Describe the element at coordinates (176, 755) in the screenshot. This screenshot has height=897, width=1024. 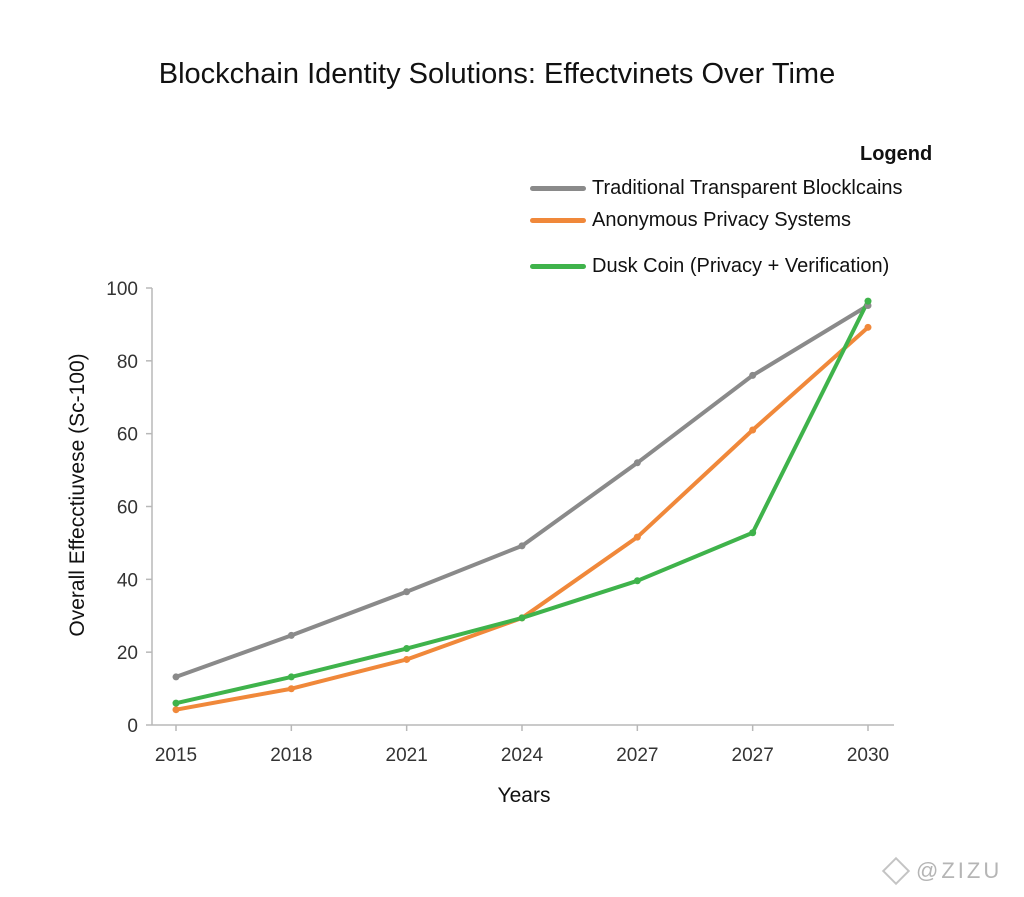
I see `x-tick-label: 2015` at that location.